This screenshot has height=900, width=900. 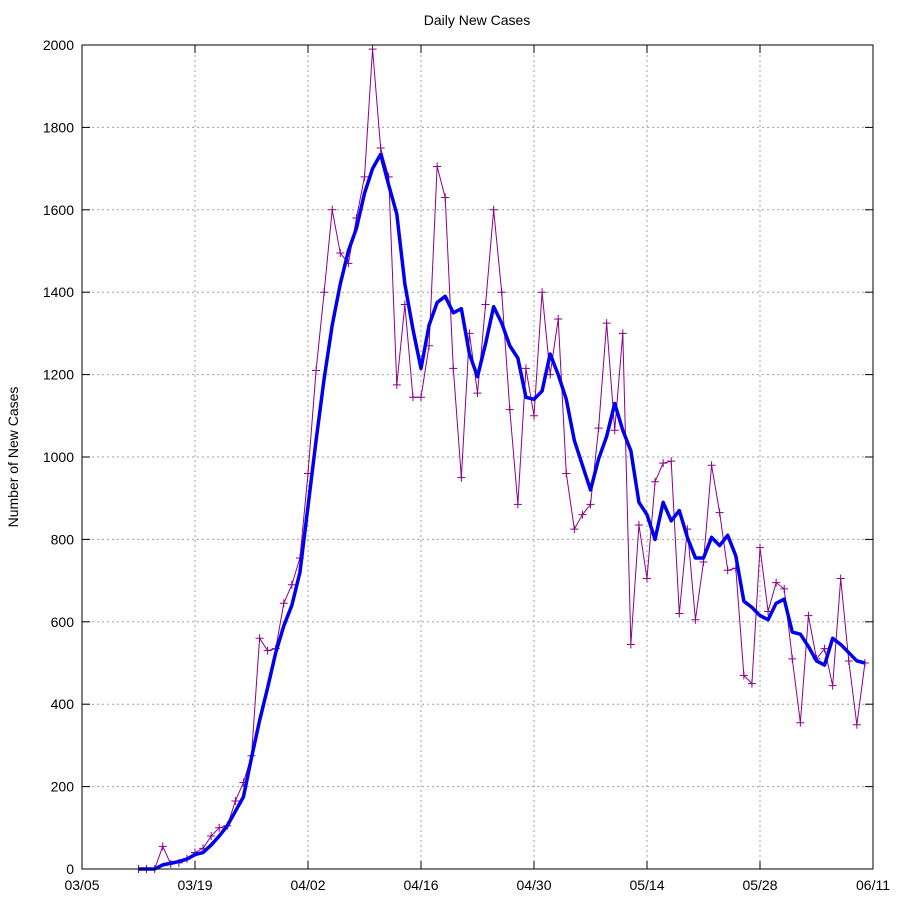 I want to click on y-tick-label: 600, so click(x=63, y=622).